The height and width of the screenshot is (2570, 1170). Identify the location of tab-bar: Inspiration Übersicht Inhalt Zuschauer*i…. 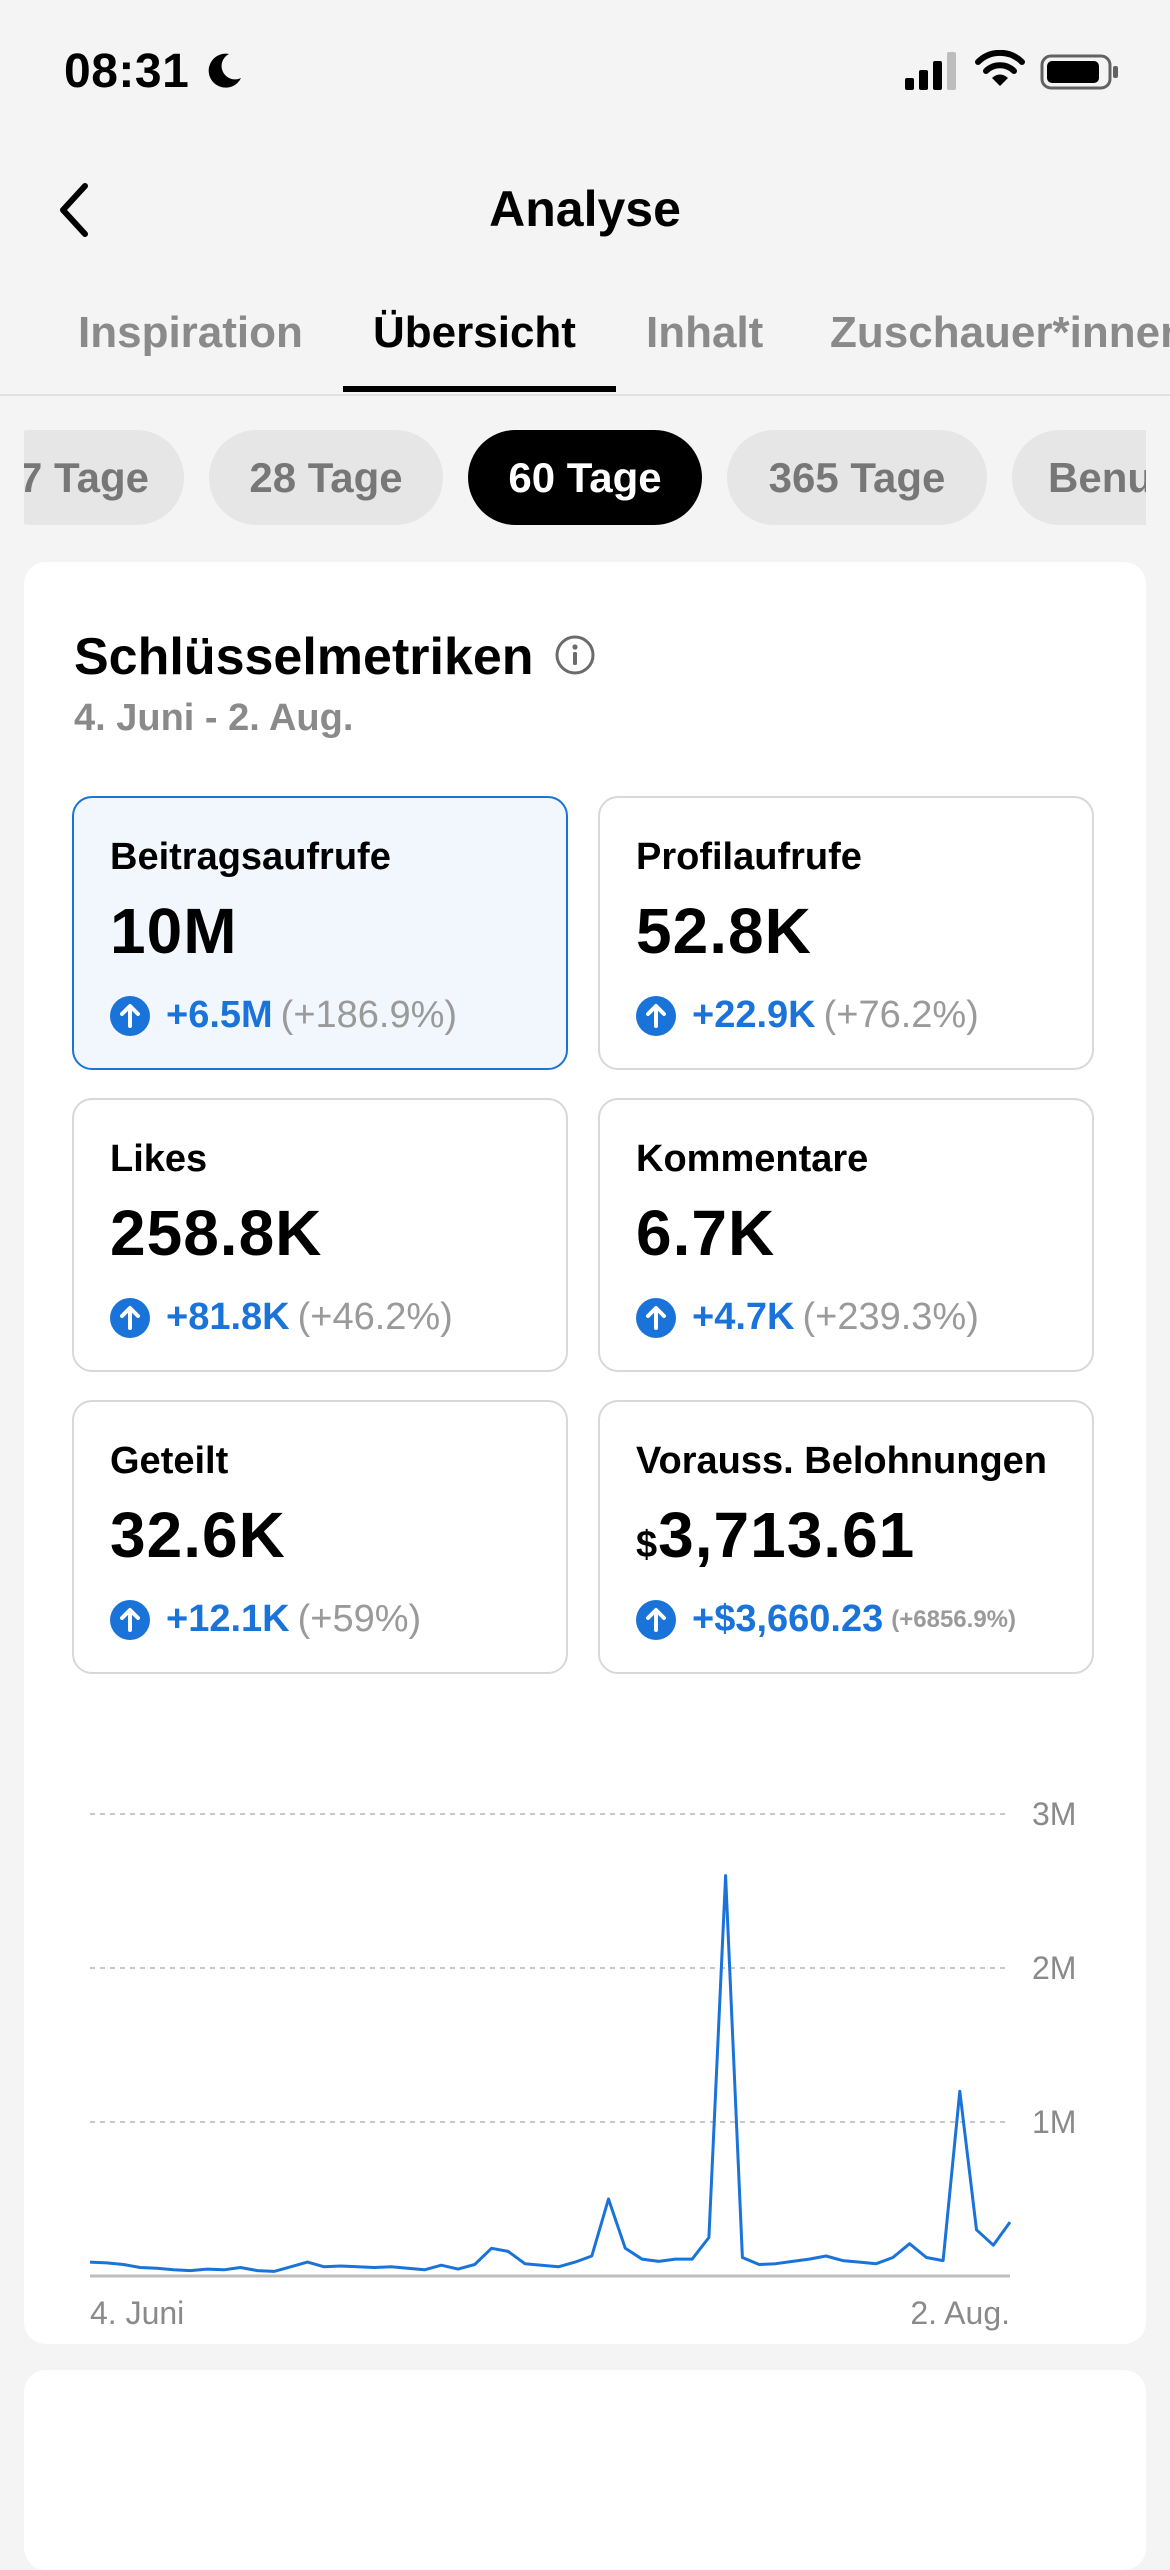
(585, 338).